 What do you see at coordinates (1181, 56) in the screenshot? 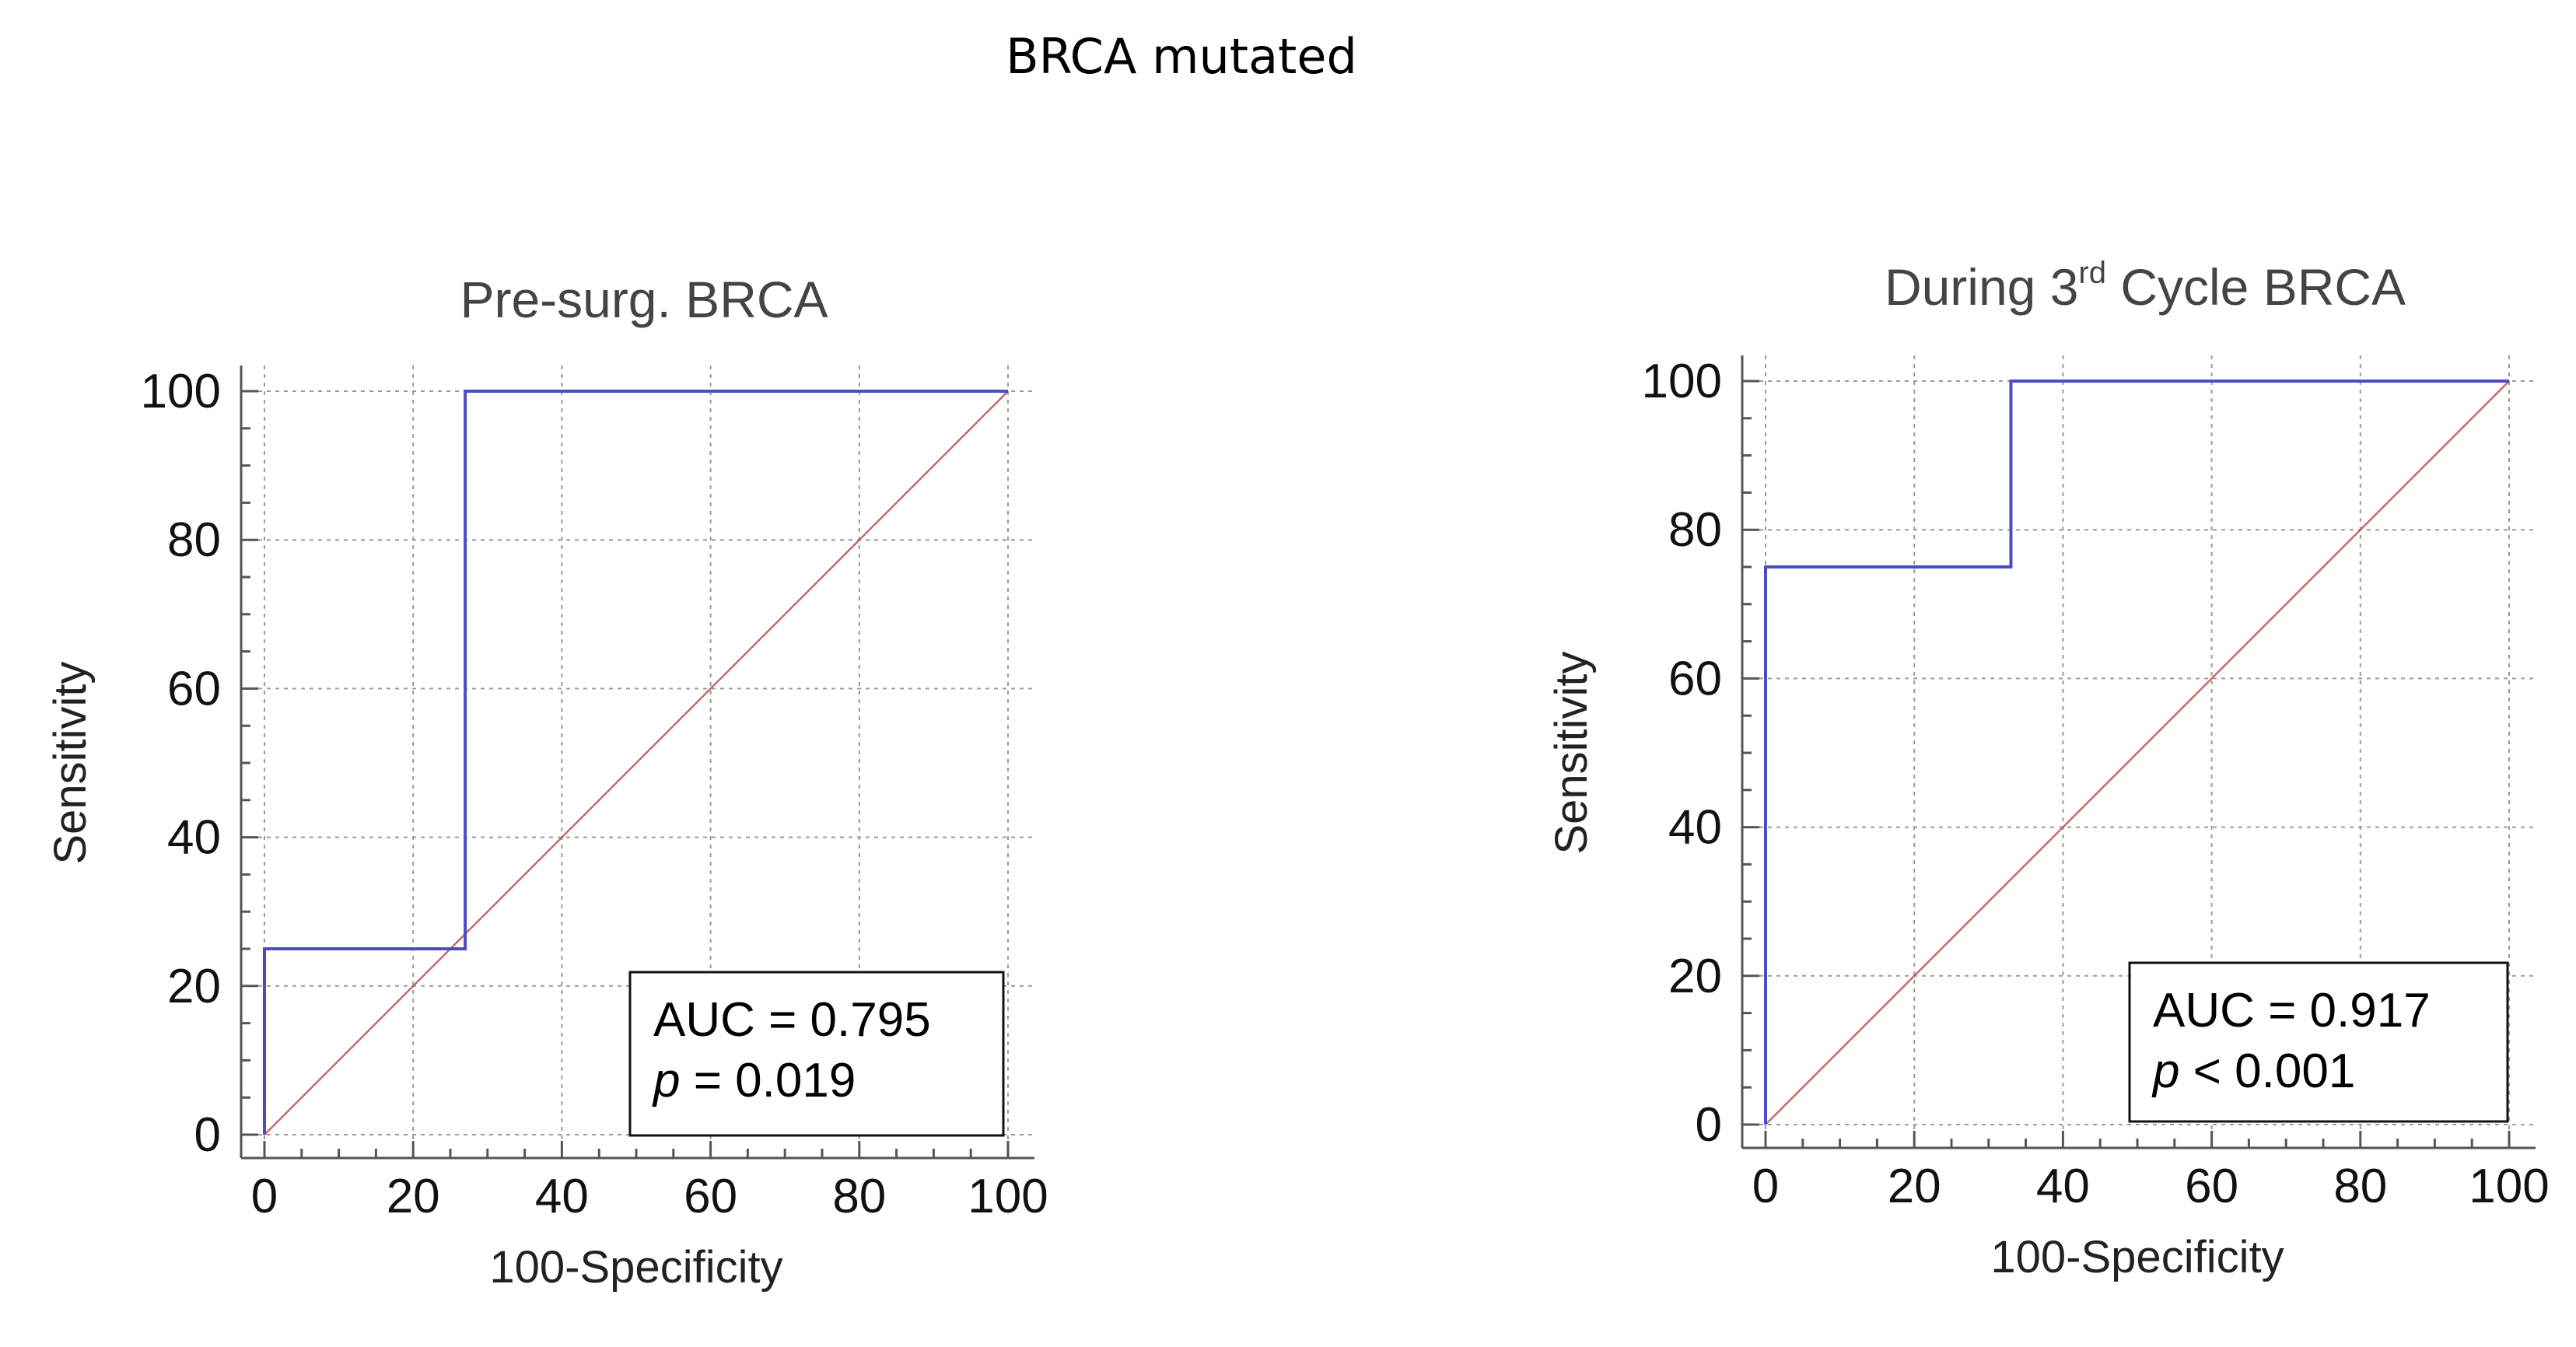
I see `figure-title: BRCA mutated` at bounding box center [1181, 56].